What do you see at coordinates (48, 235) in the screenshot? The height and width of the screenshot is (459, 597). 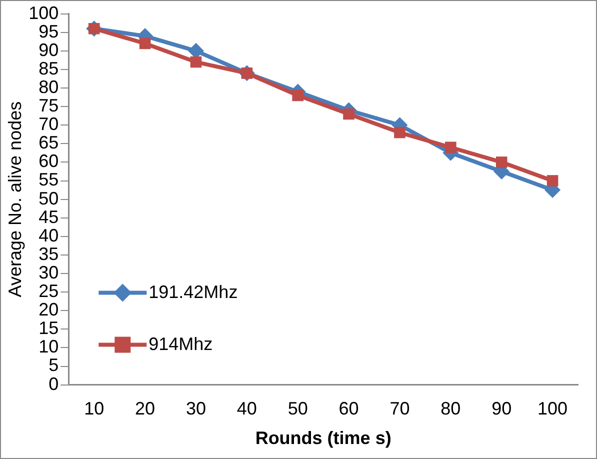 I see `y-tick-label: 40` at bounding box center [48, 235].